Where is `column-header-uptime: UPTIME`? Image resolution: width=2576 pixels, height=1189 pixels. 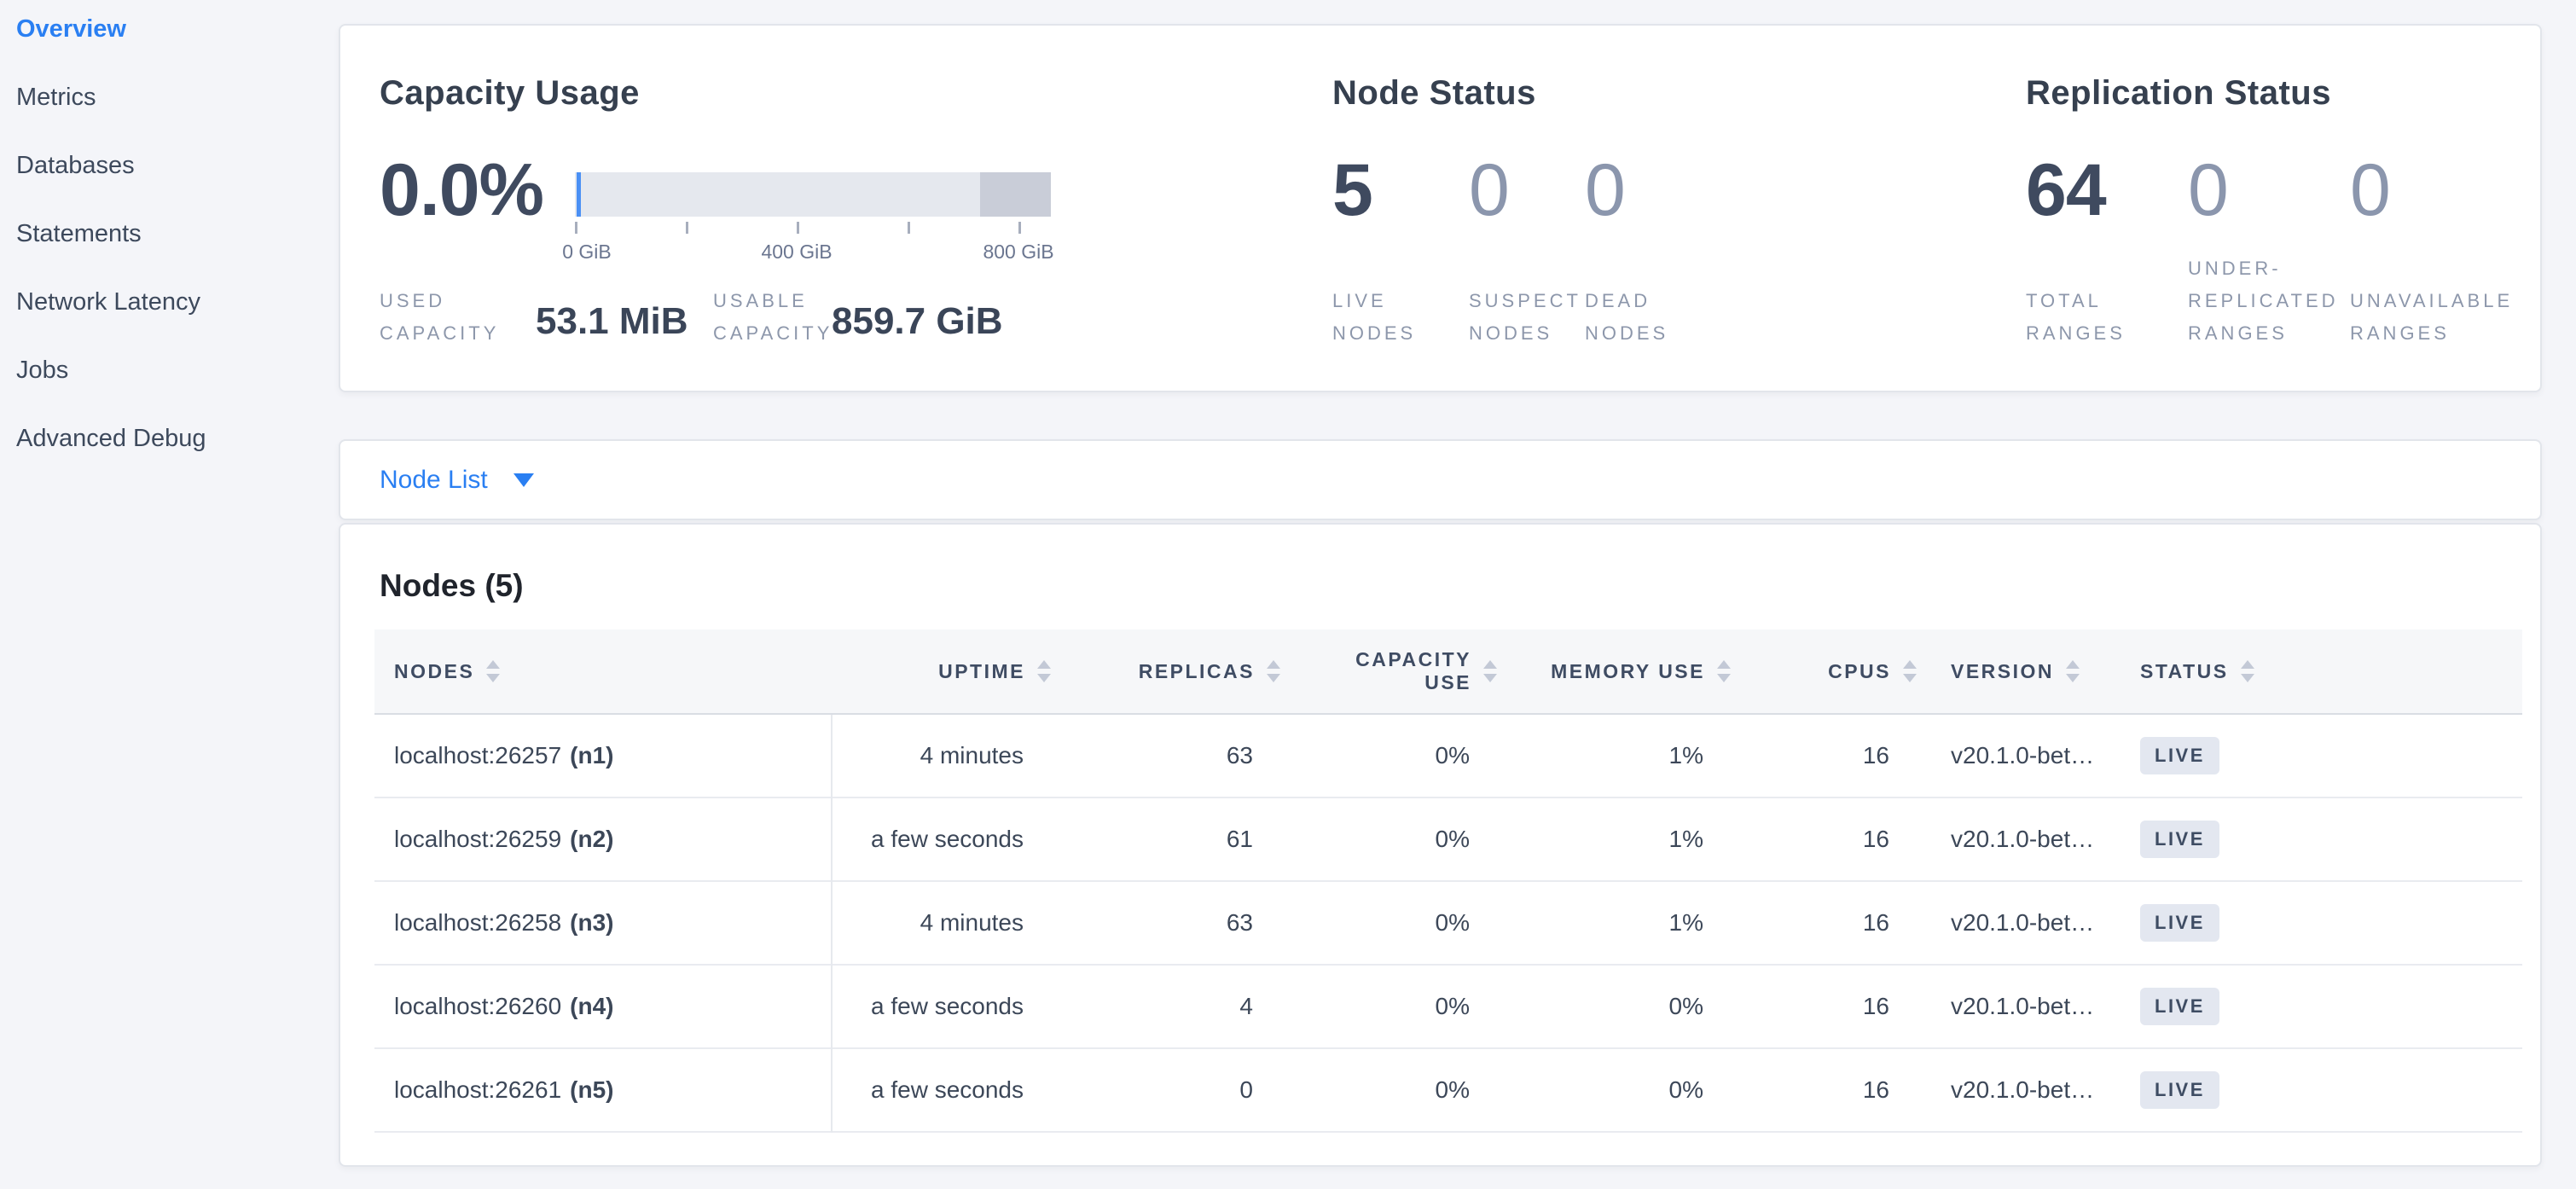 column-header-uptime: UPTIME is located at coordinates (942, 671).